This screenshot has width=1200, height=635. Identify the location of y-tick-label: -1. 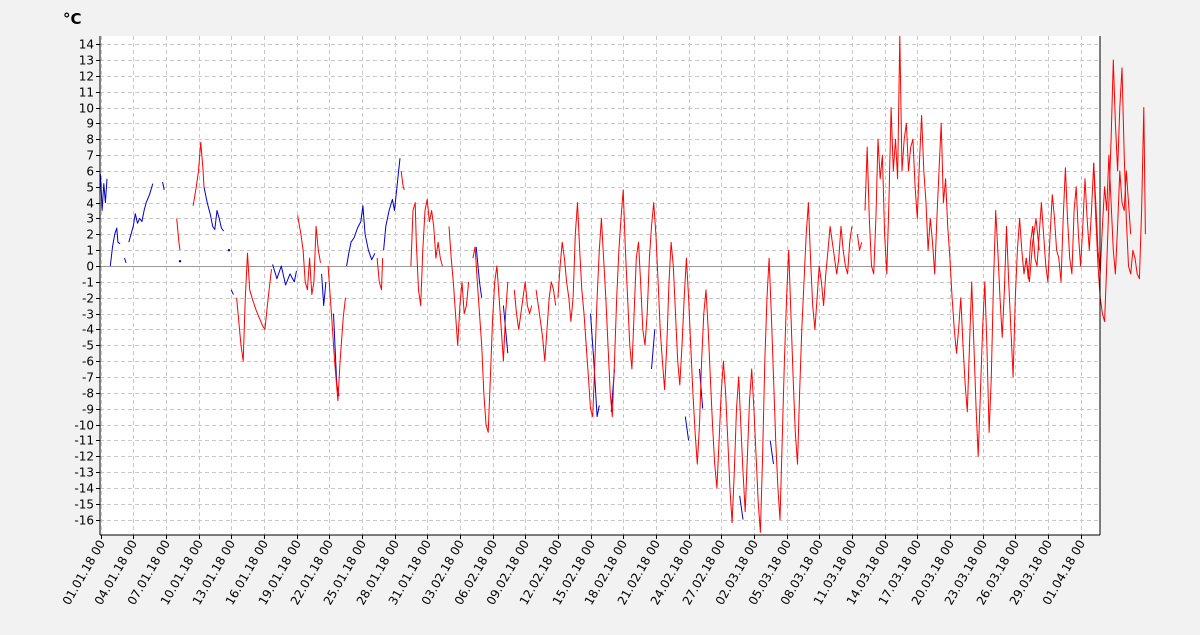
(88, 283).